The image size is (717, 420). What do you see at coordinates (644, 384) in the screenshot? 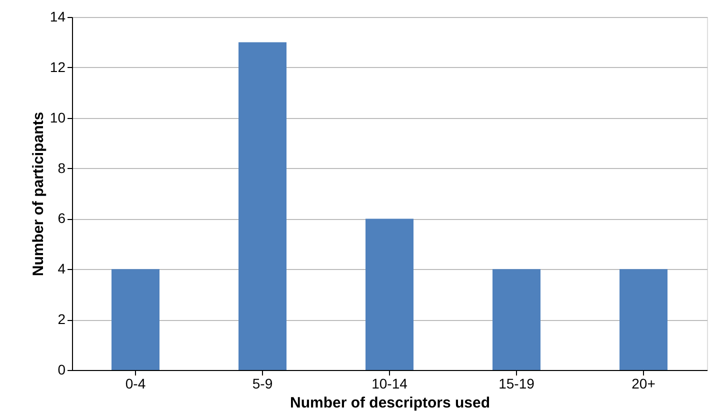
I see `x-tick-label: 20+` at bounding box center [644, 384].